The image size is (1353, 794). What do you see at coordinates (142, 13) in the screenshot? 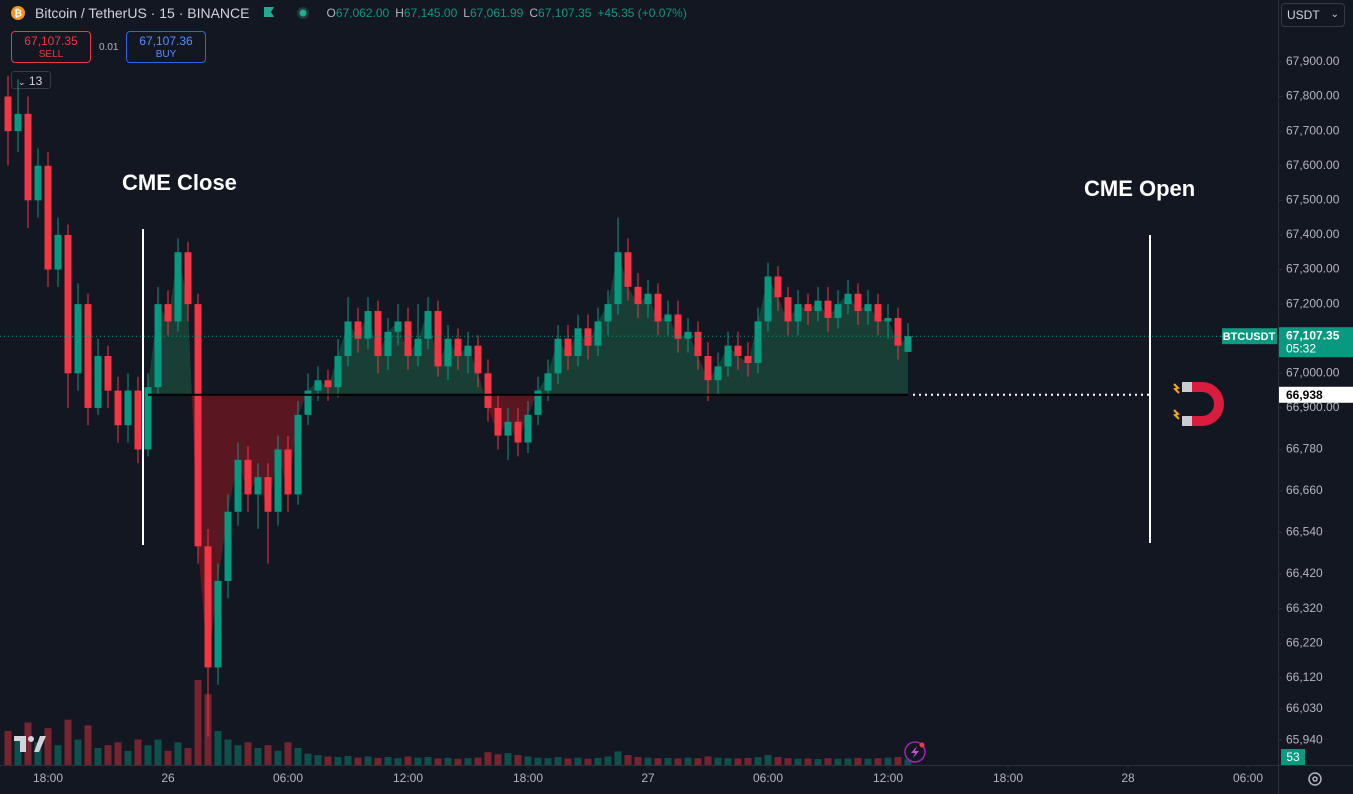
I see `symbol-title: Bitcoin / TetherUS · 15 · BINANCE` at bounding box center [142, 13].